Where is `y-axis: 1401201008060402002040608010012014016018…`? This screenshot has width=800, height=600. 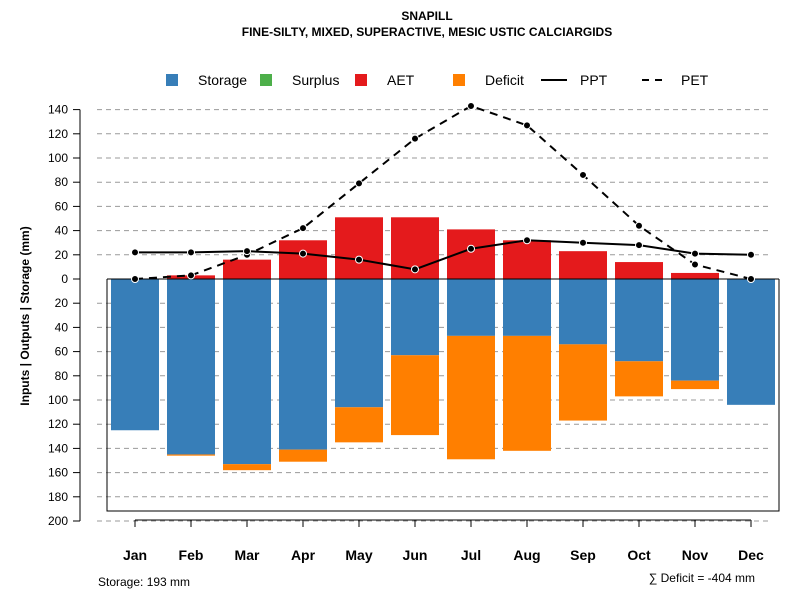
y-axis: 1401201008060402002040608010012014016018… is located at coordinates (64, 315).